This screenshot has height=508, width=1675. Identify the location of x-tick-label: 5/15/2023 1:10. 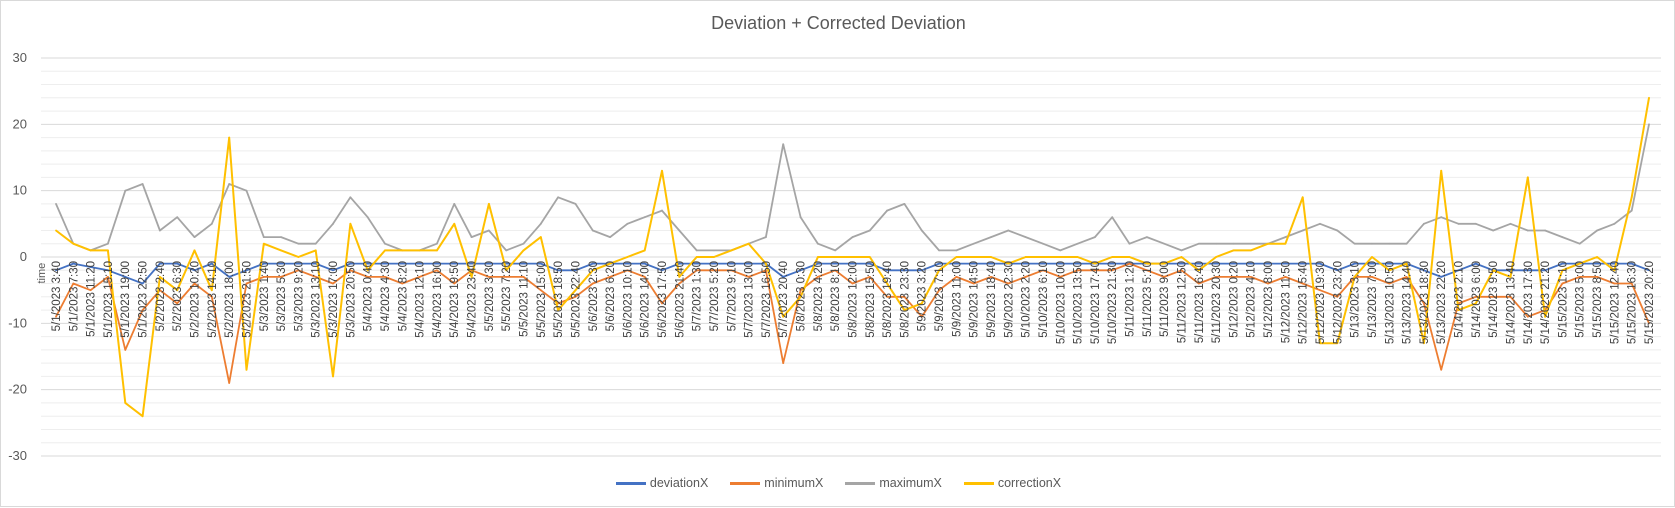
(1563, 299).